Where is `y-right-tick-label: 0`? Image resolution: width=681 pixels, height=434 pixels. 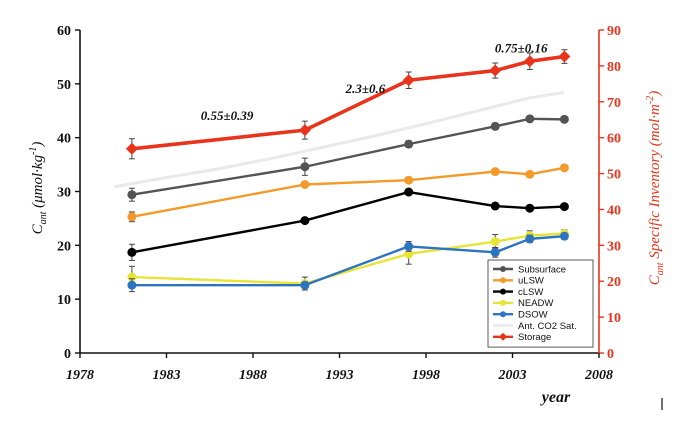
y-right-tick-label: 0 is located at coordinates (610, 354).